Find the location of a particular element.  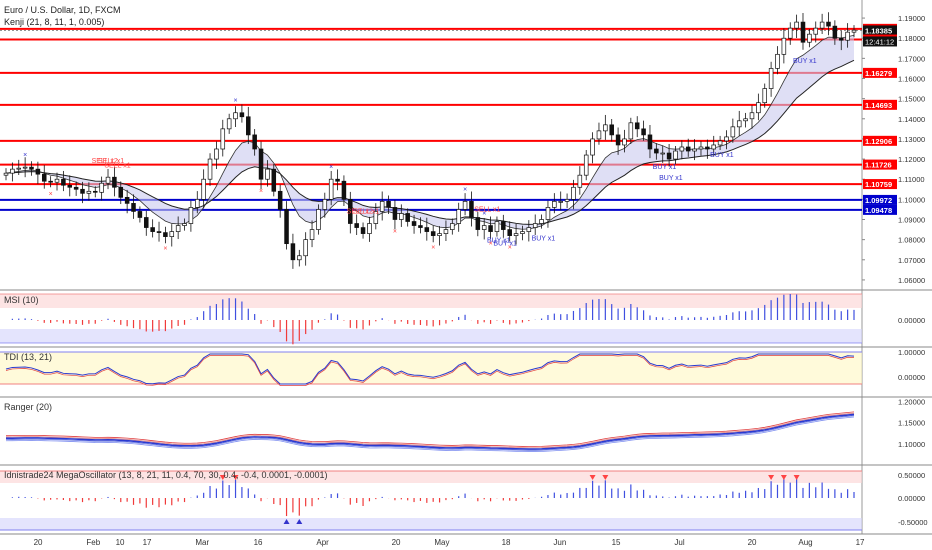

level-tag-1.10759 is located at coordinates (880, 184).